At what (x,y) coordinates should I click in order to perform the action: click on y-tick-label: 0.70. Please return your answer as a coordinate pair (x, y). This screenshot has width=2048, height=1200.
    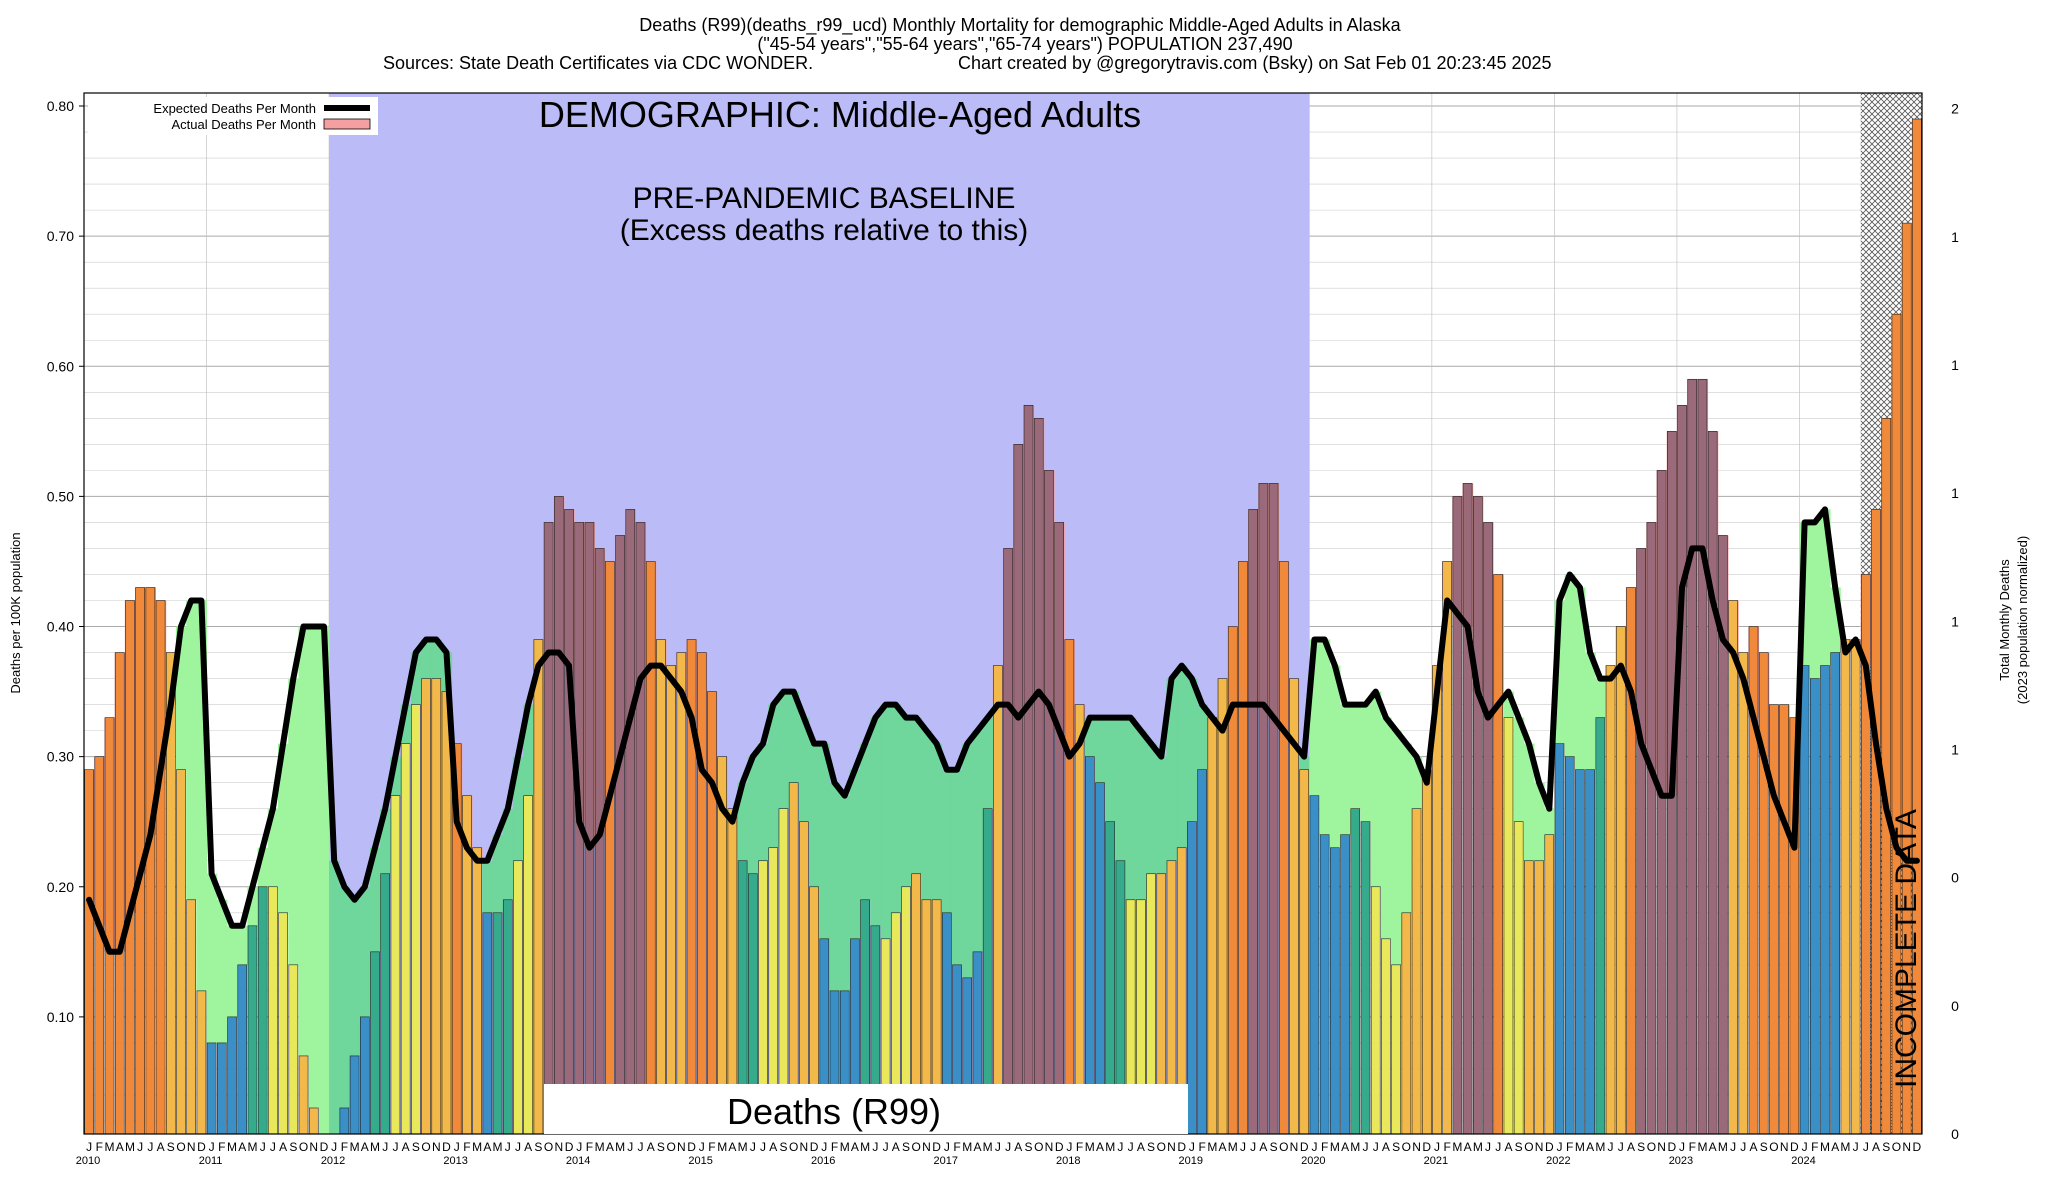
    Looking at the image, I should click on (60, 236).